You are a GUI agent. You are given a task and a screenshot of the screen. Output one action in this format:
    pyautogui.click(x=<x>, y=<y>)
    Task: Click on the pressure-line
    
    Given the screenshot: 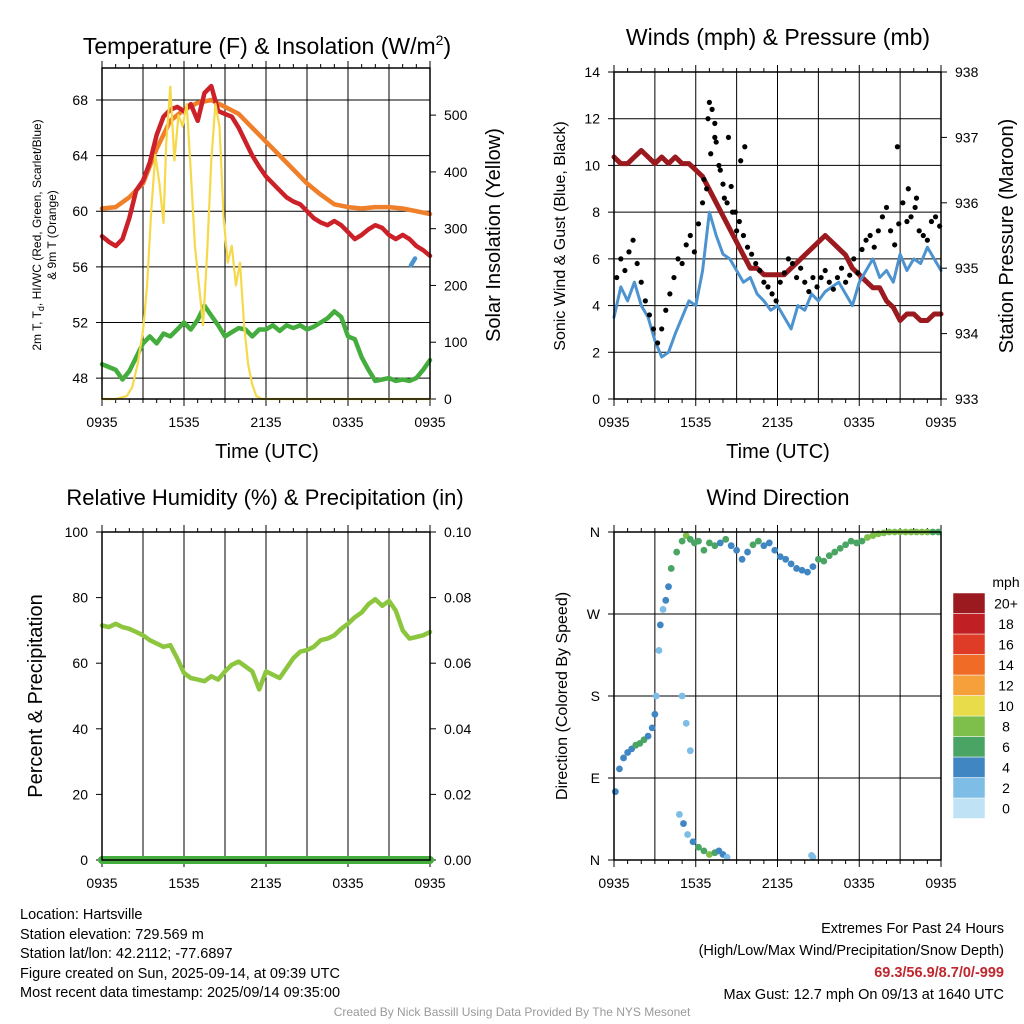 What is the action you would take?
    pyautogui.click(x=777, y=235)
    